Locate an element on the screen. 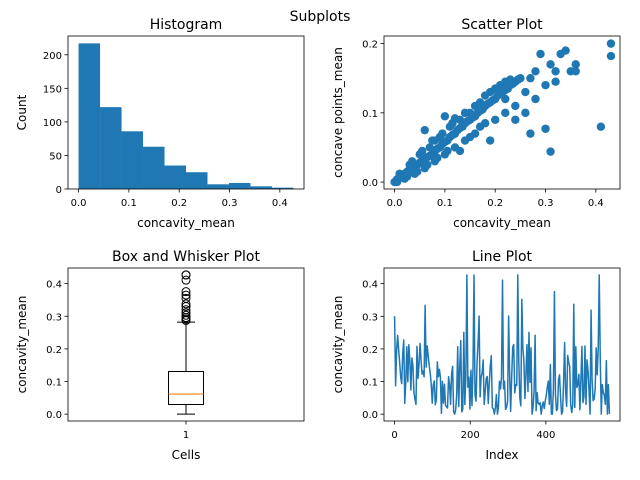  subplot-title: Line Plot is located at coordinates (502, 257).